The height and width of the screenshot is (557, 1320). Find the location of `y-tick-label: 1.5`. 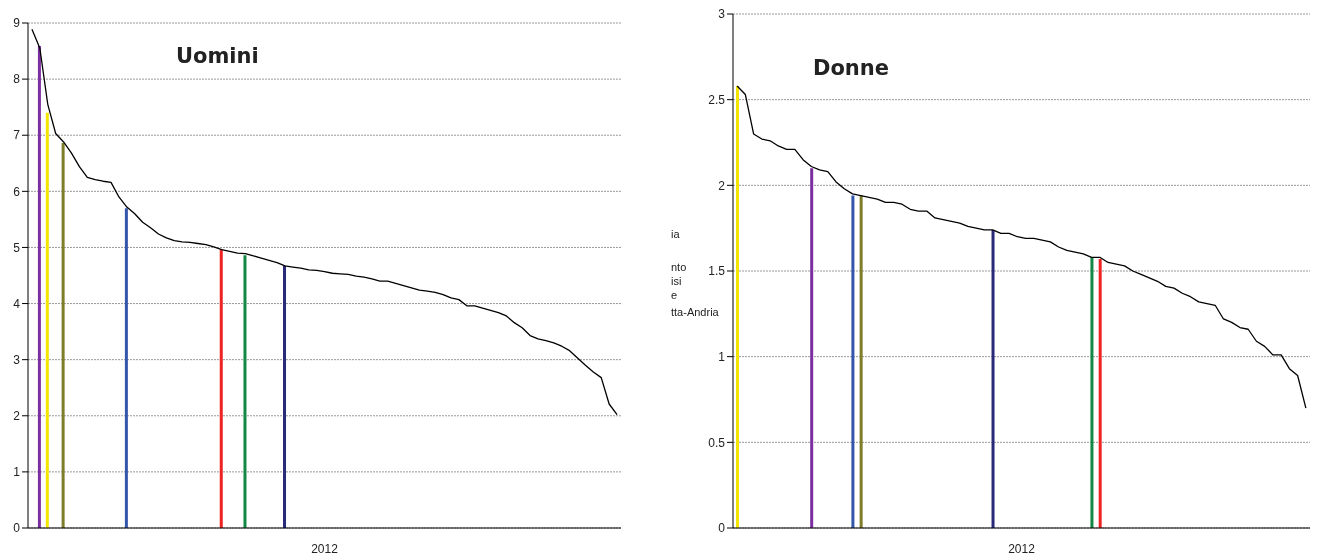

y-tick-label: 1.5 is located at coordinates (717, 271).